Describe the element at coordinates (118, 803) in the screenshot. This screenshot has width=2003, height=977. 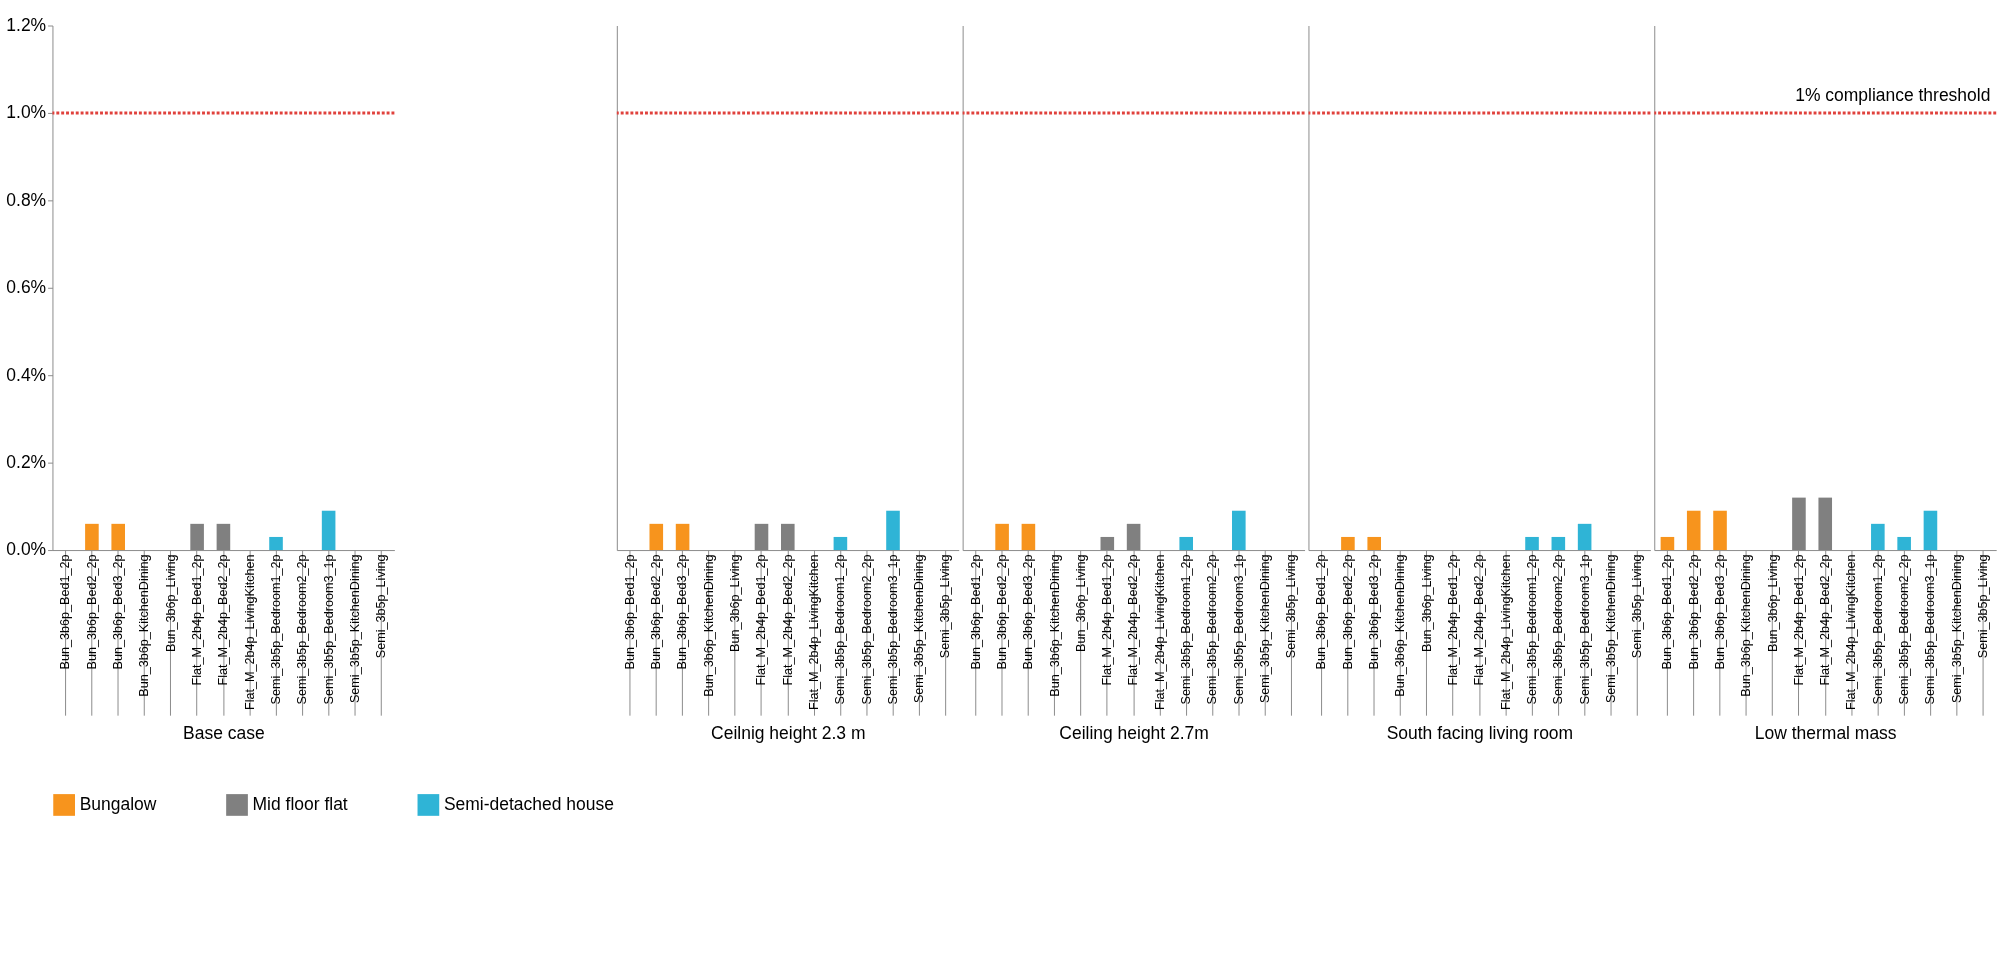
I see `legend-label: Bungalow` at that location.